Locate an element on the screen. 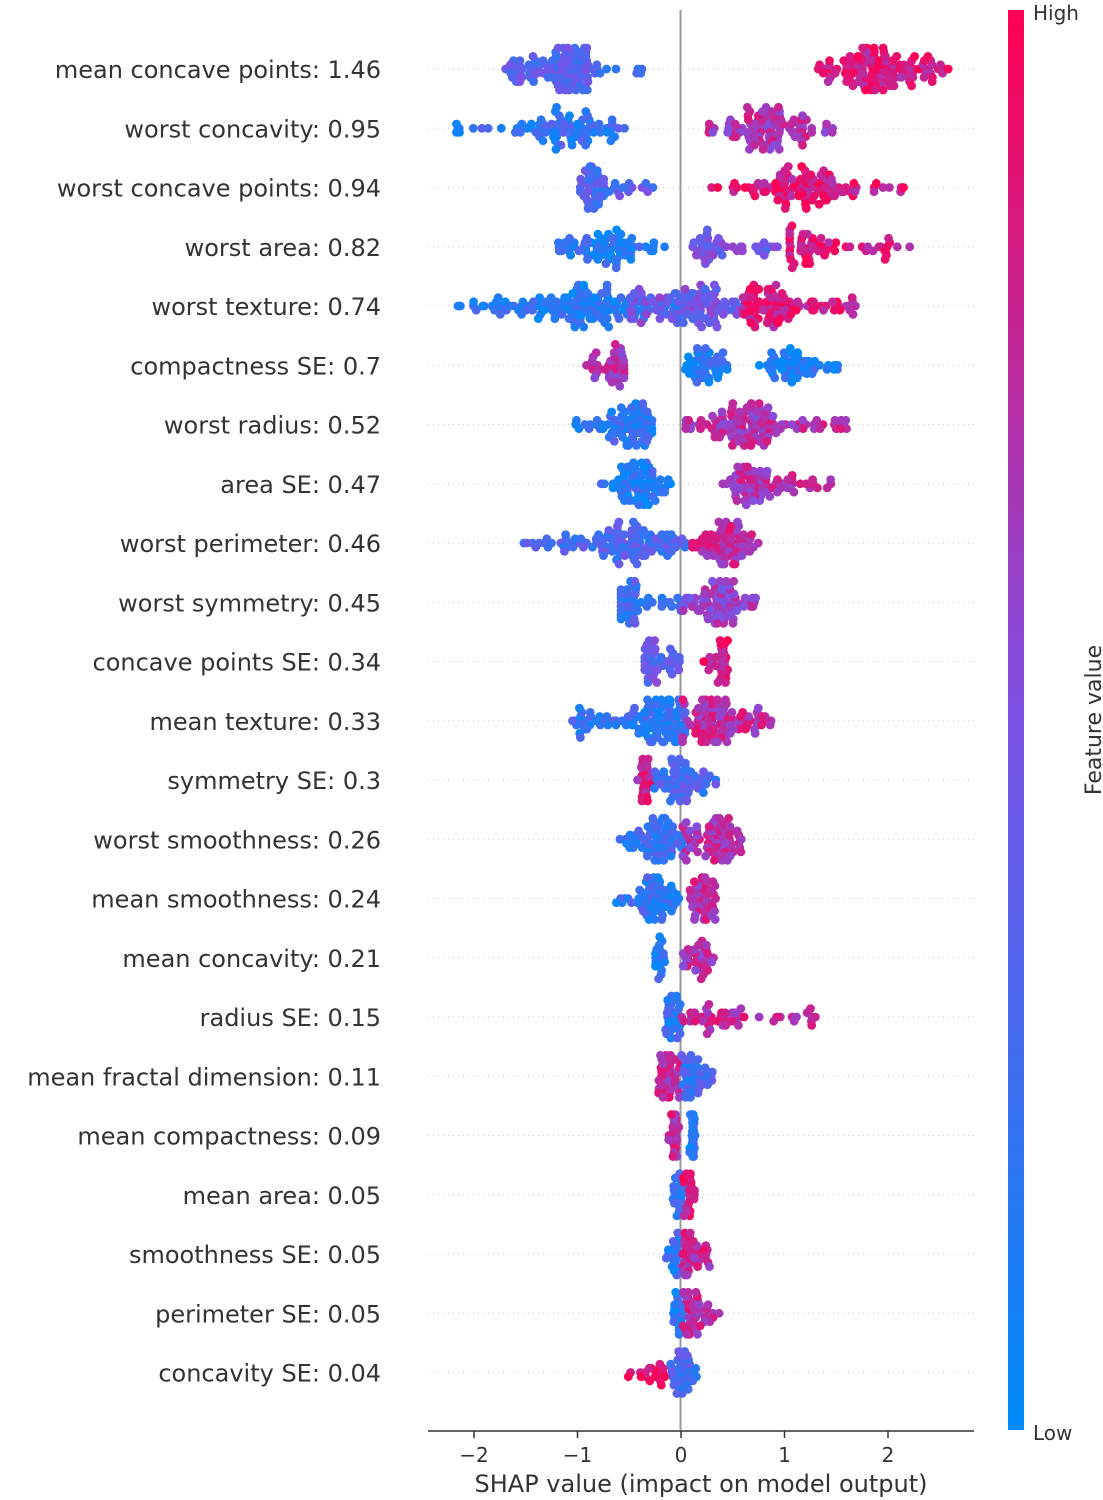  feature-label: concave points SE: 0.34 is located at coordinates (237, 663).